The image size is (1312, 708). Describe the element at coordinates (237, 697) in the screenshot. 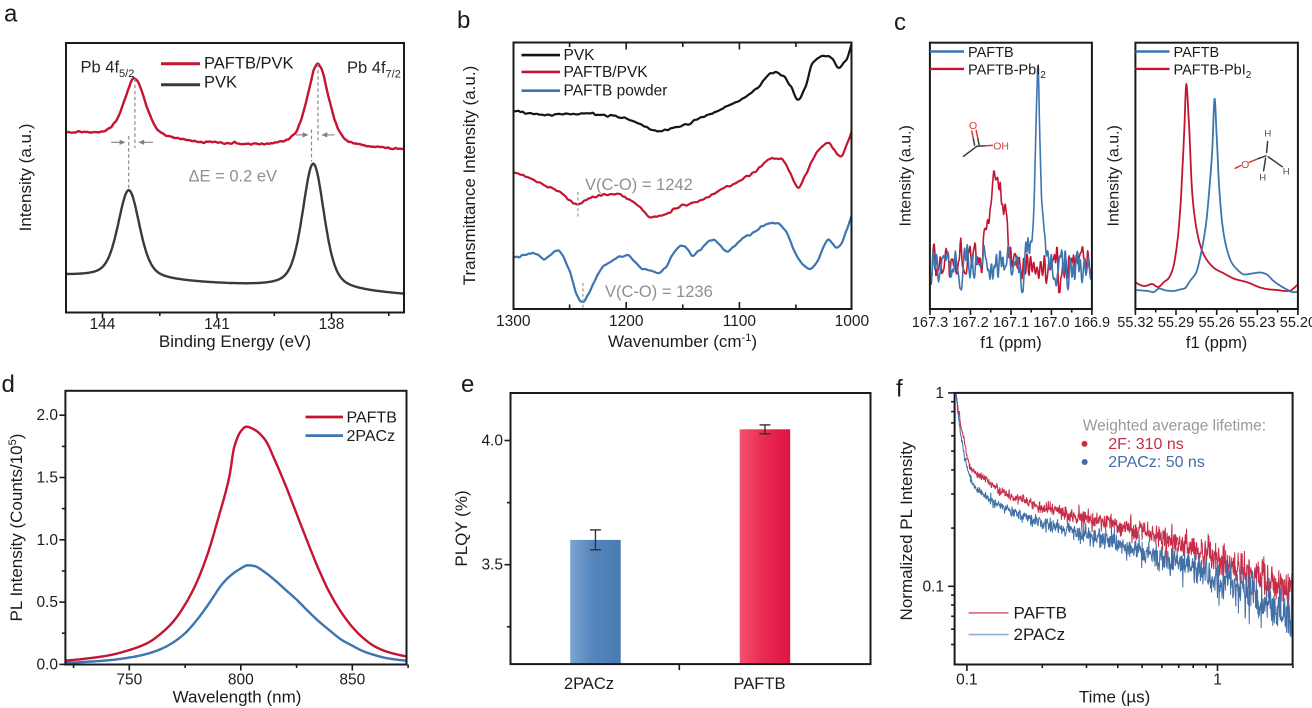

I see `svg-text: Wavelength (nm)` at that location.